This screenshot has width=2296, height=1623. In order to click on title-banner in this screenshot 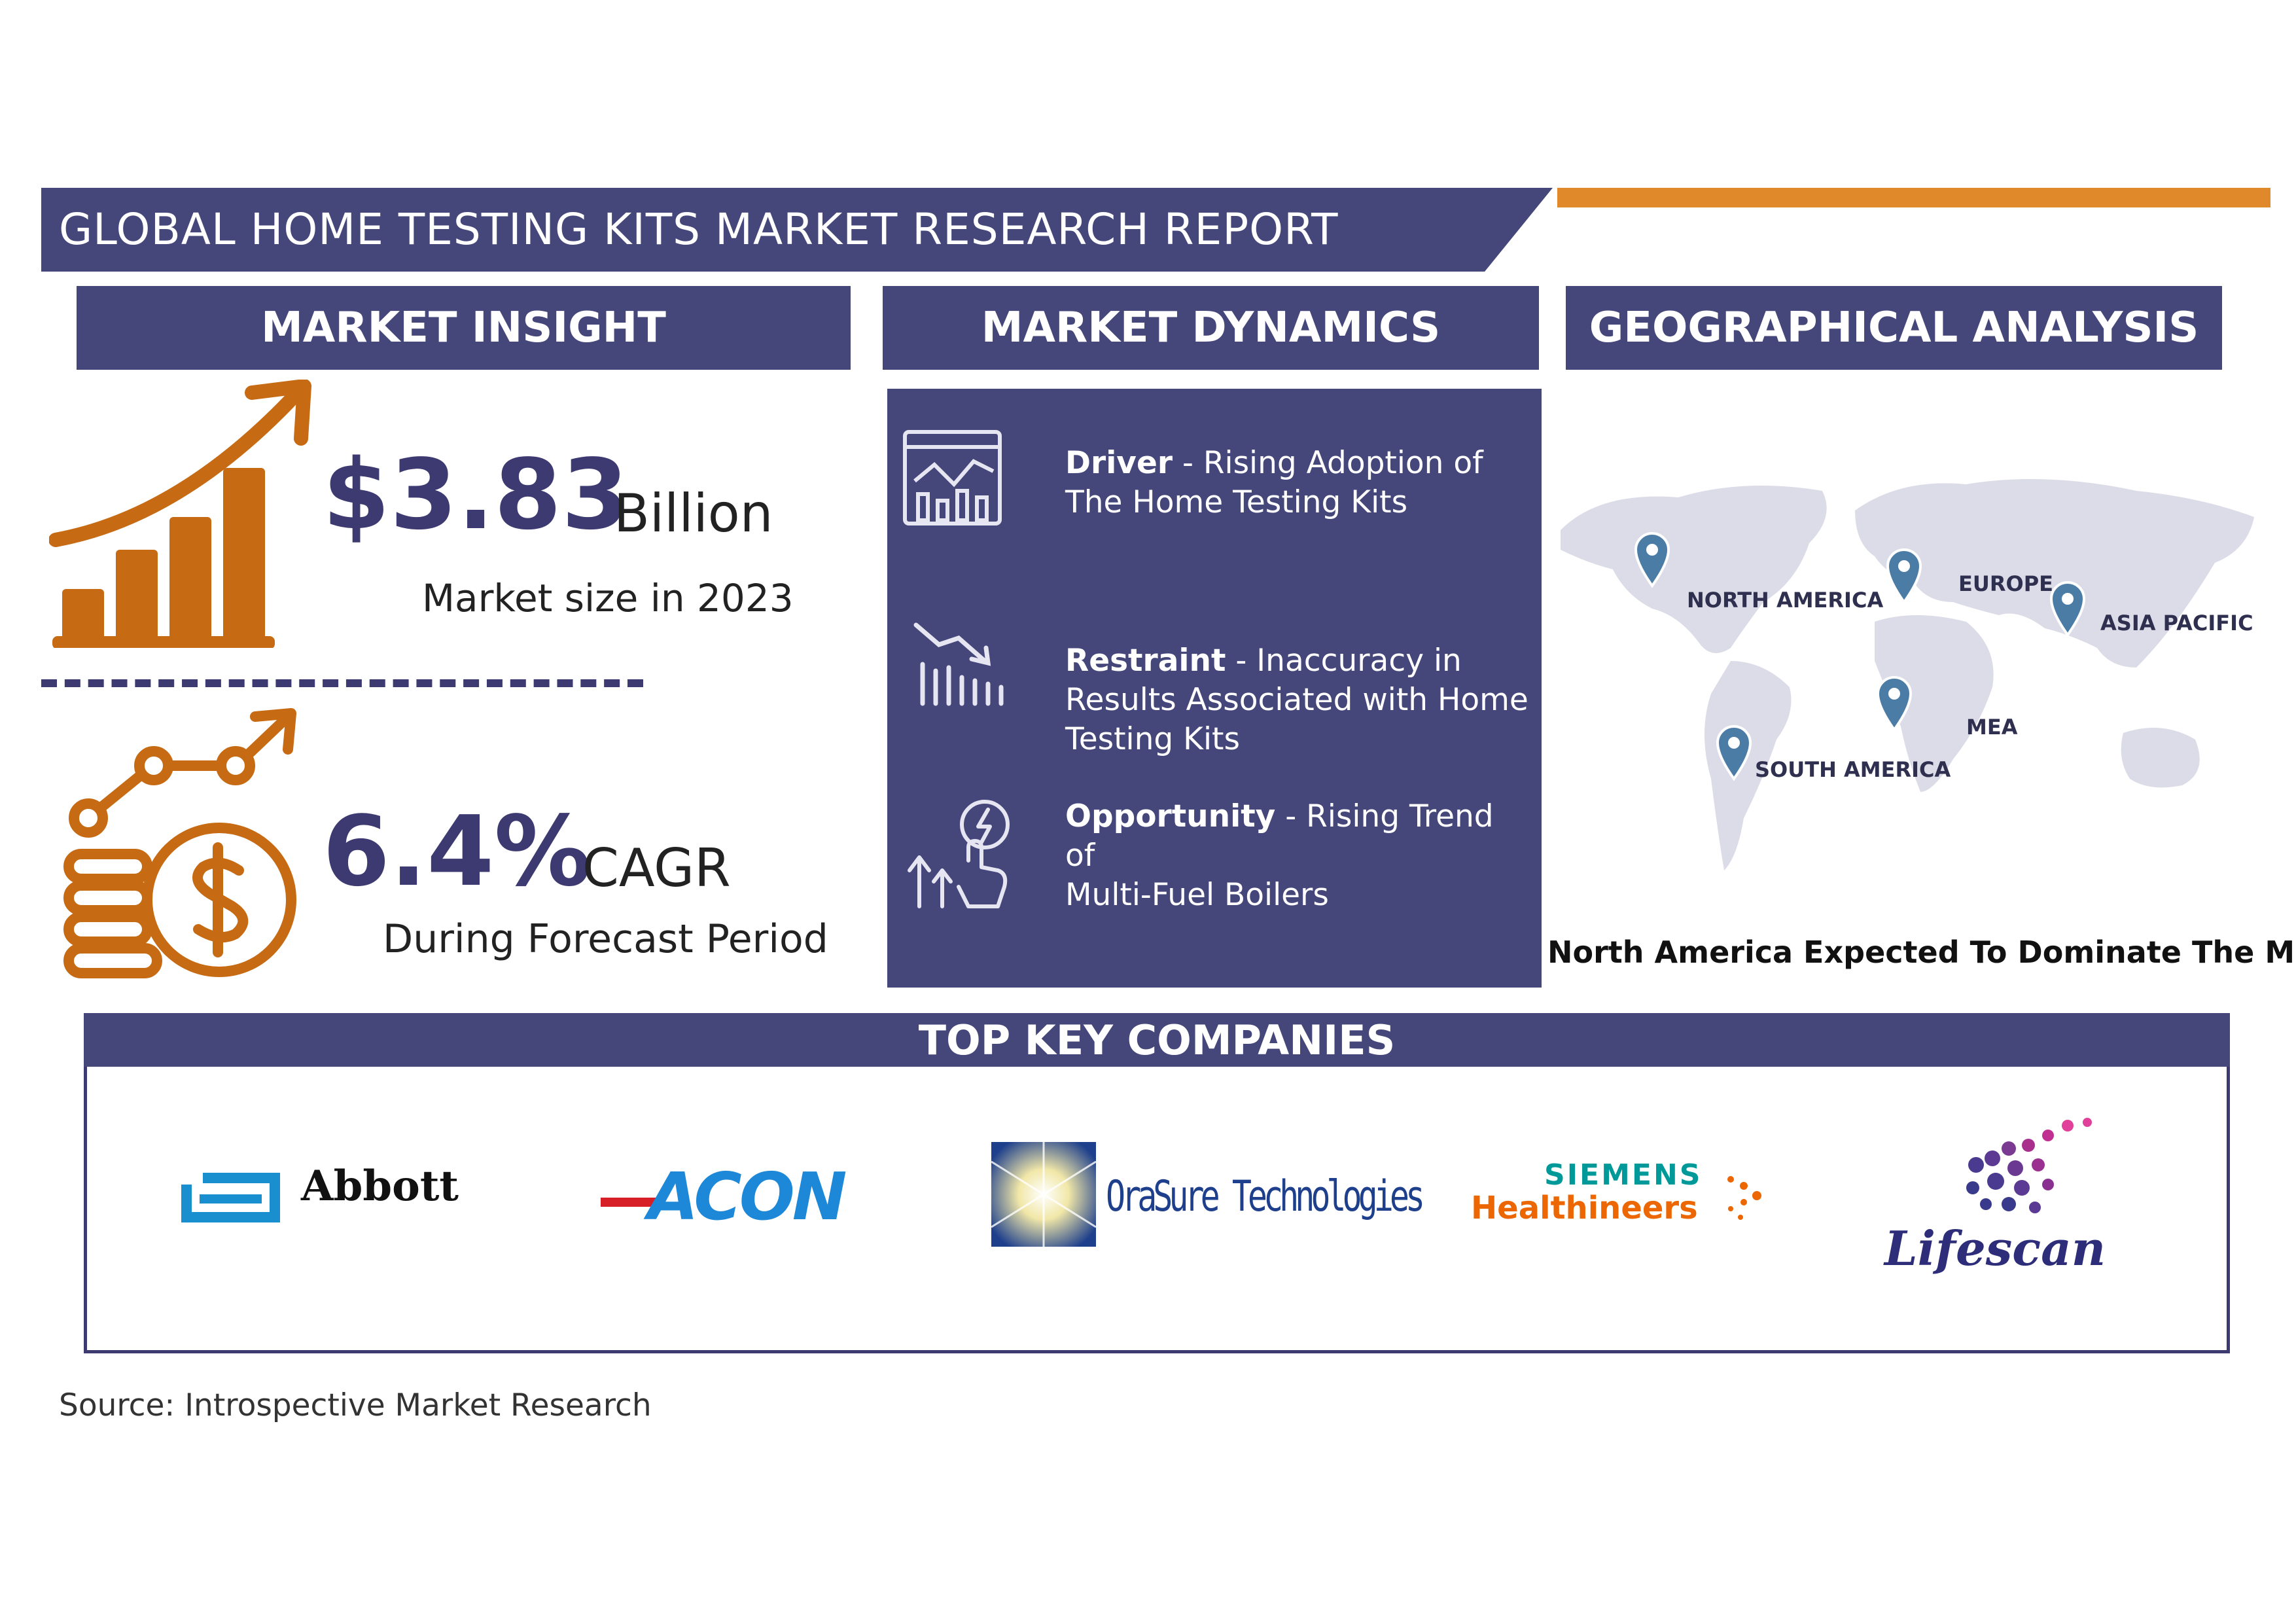, I will do `click(797, 230)`.